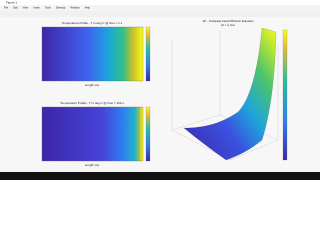 Image resolution: width=320 pixels, height=240 pixels. I want to click on menu-bar: File Edit View Insert Tools Desktop Window Help, so click(47, 8).